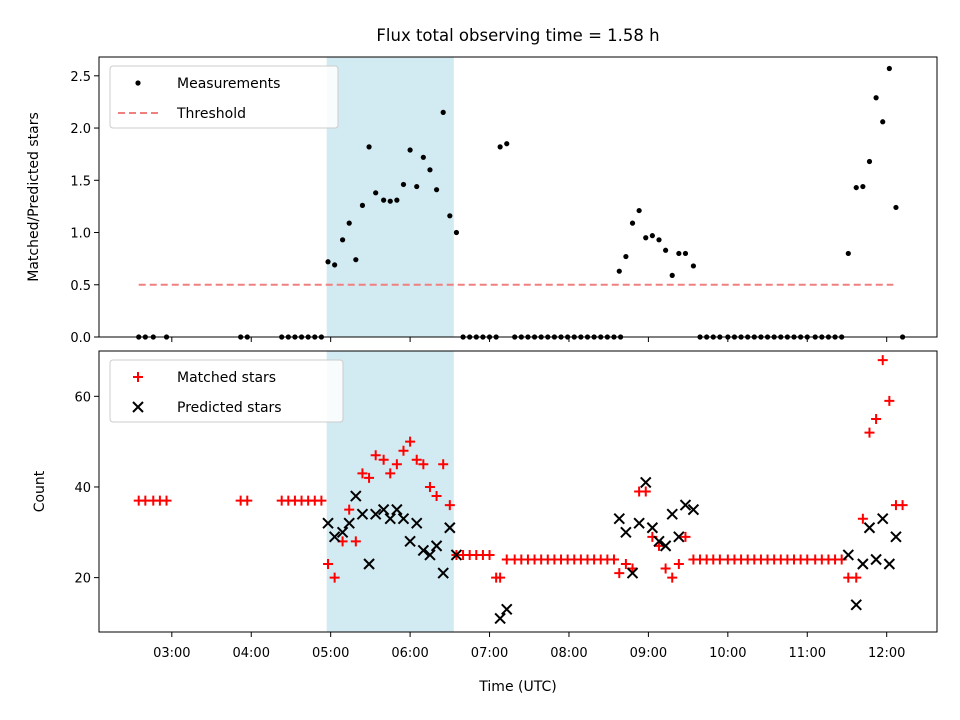 The height and width of the screenshot is (720, 960). Describe the element at coordinates (138, 407) in the screenshot. I see `legend-marker-x` at that location.